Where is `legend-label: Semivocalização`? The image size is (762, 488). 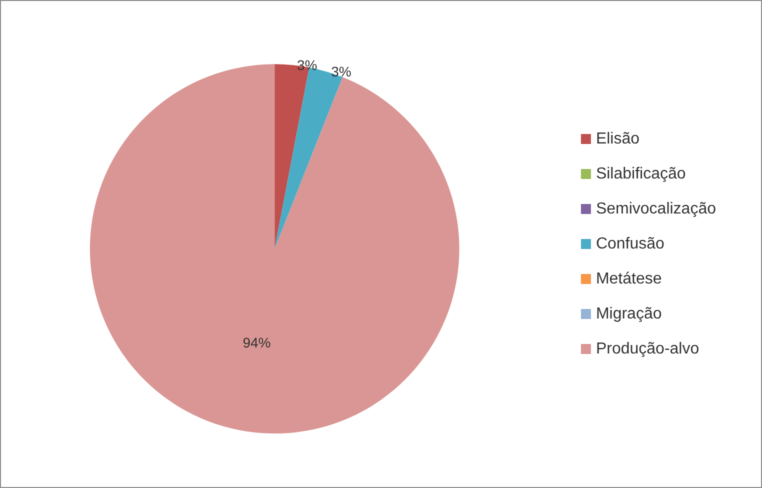
legend-label: Semivocalização is located at coordinates (656, 209).